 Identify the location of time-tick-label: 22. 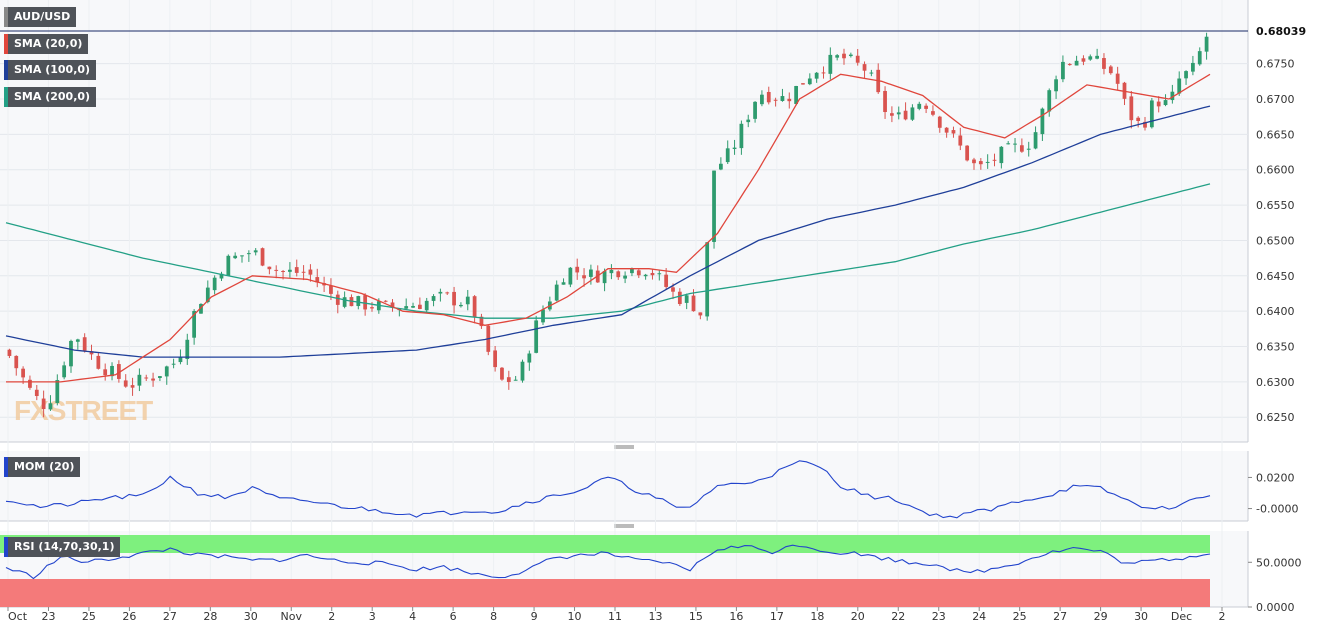
(898, 616).